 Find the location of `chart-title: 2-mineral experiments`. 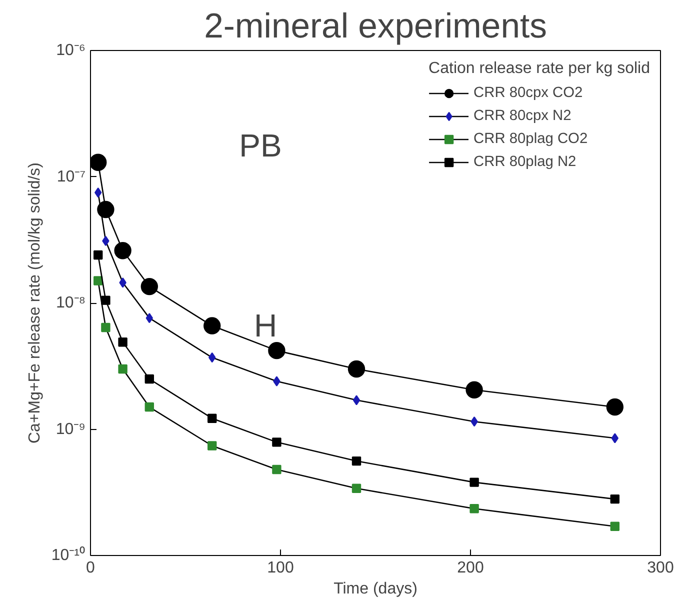

chart-title: 2-mineral experiments is located at coordinates (375, 27).